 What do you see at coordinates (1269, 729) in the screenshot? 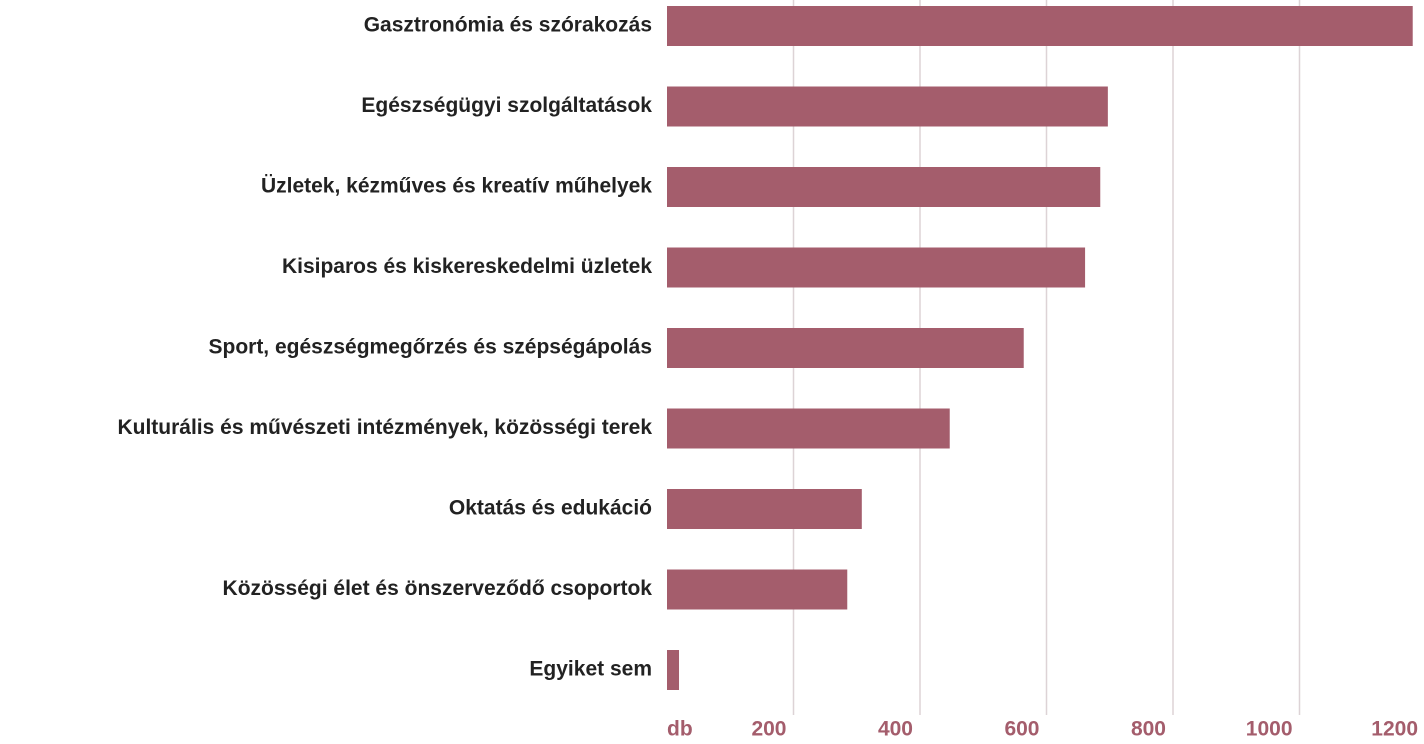
I see `x-tick-label: 1000` at bounding box center [1269, 729].